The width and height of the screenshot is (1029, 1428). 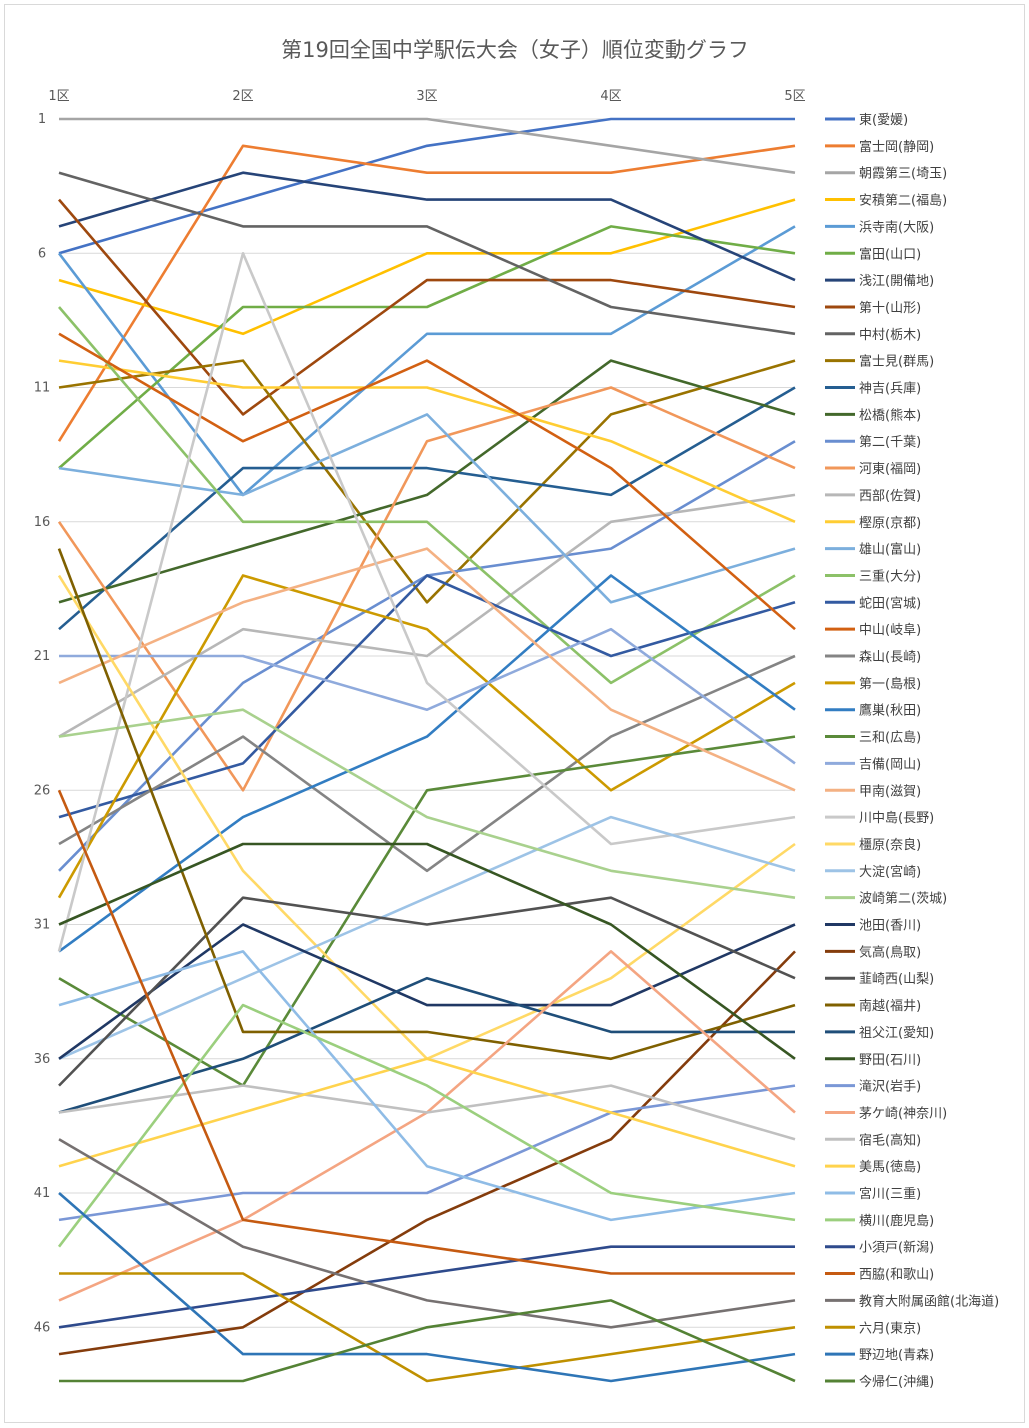 What do you see at coordinates (896, 979) in the screenshot?
I see `legend-label: 韮崎西(山梨)` at bounding box center [896, 979].